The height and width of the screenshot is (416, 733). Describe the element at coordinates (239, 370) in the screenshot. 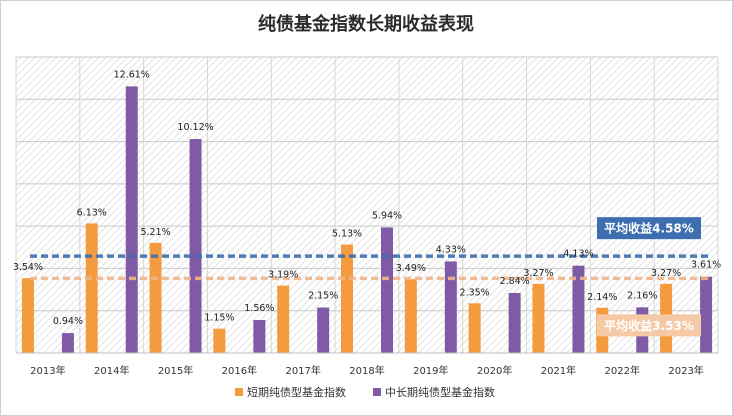

I see `x-tick-label: 2016年` at that location.